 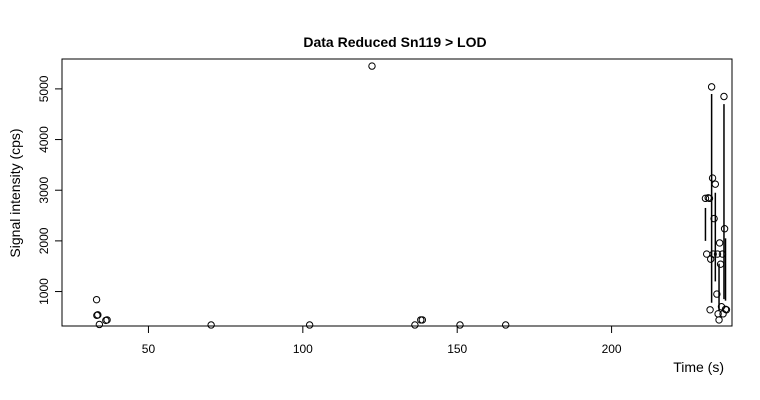 I want to click on x-axis-title: Time (s), so click(x=698, y=367).